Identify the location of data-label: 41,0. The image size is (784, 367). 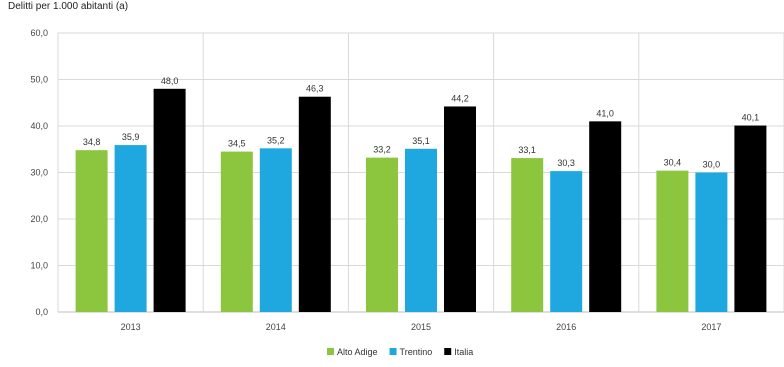
(605, 113).